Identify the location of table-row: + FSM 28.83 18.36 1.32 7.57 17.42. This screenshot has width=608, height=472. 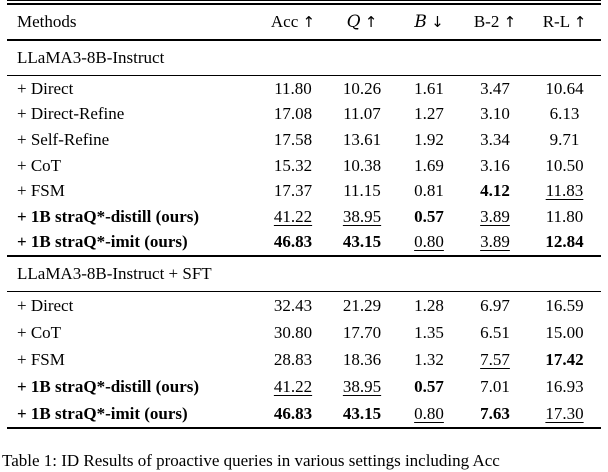
(304, 359).